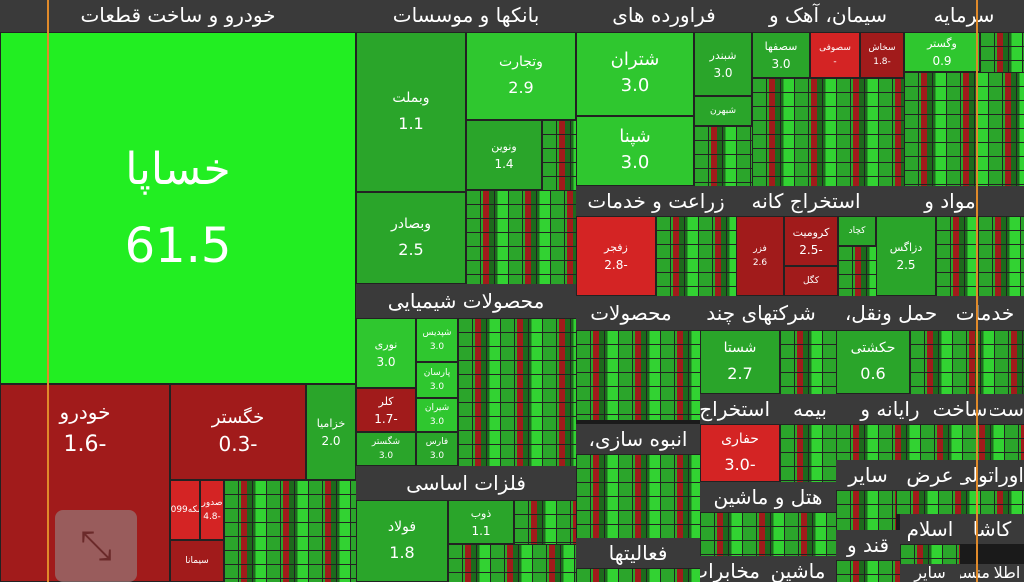  Describe the element at coordinates (481, 522) in the screenshot. I see `tile-zob: ذوب 1.1` at that location.